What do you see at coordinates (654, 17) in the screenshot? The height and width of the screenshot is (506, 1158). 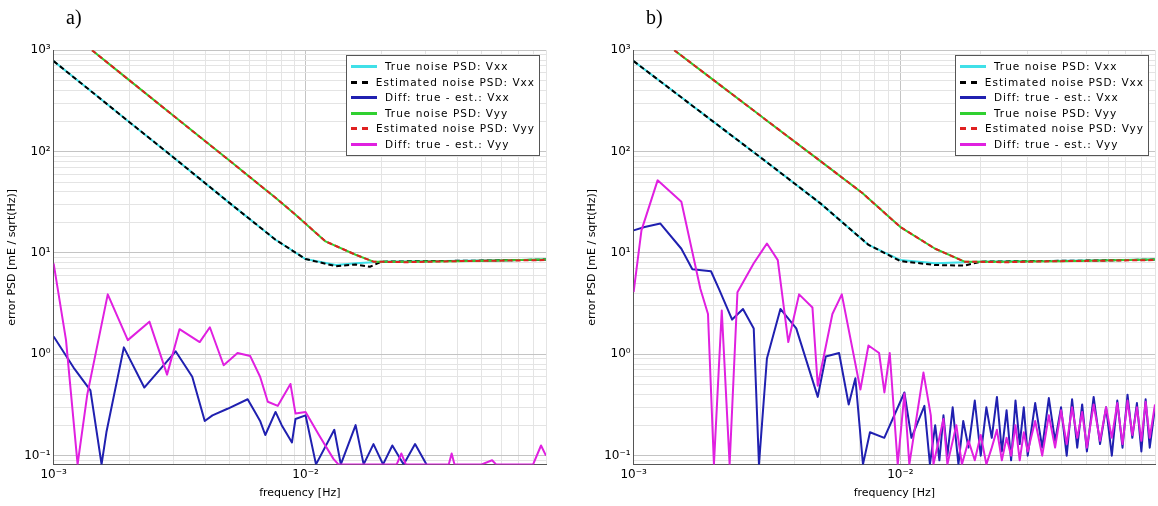 I see `chart-title: b)` at bounding box center [654, 17].